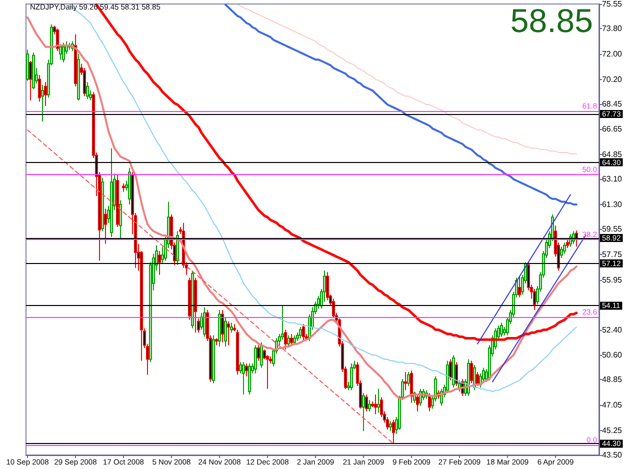 This screenshot has width=625, height=469. I want to click on y-tick-label: 68.45, so click(612, 103).